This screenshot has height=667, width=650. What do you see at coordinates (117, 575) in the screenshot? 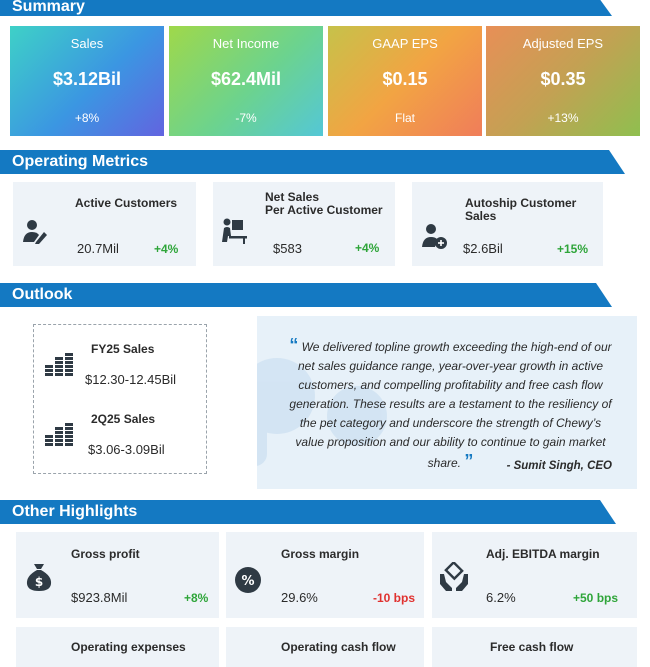
I see `highlight-card-gross-profit: $ Gross profit $923.8Mil +8%` at bounding box center [117, 575].